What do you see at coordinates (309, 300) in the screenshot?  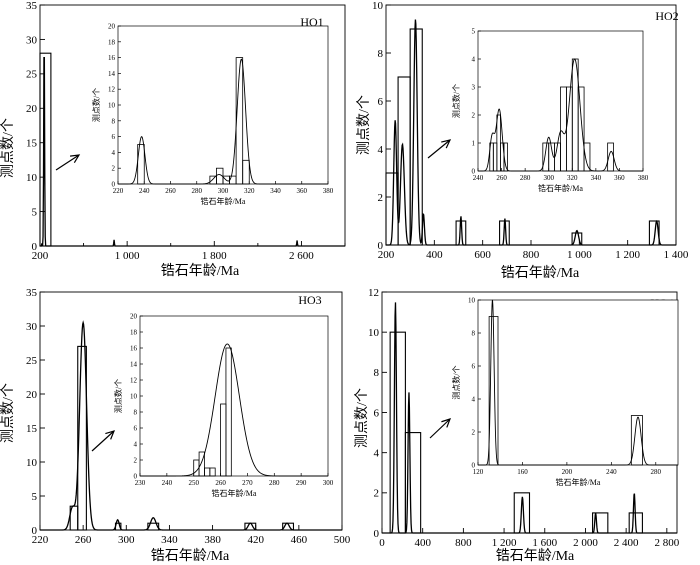 I see `panel-title-ho3: HO3` at bounding box center [309, 300].